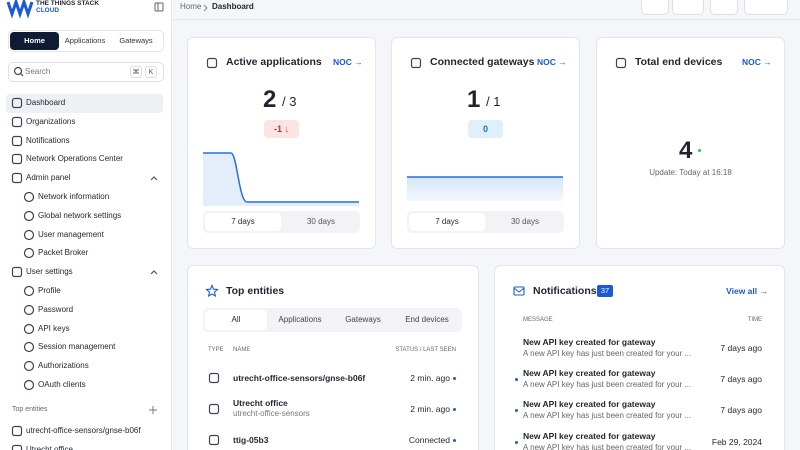 This screenshot has width=800, height=450. I want to click on card-change: 0, so click(485, 129).